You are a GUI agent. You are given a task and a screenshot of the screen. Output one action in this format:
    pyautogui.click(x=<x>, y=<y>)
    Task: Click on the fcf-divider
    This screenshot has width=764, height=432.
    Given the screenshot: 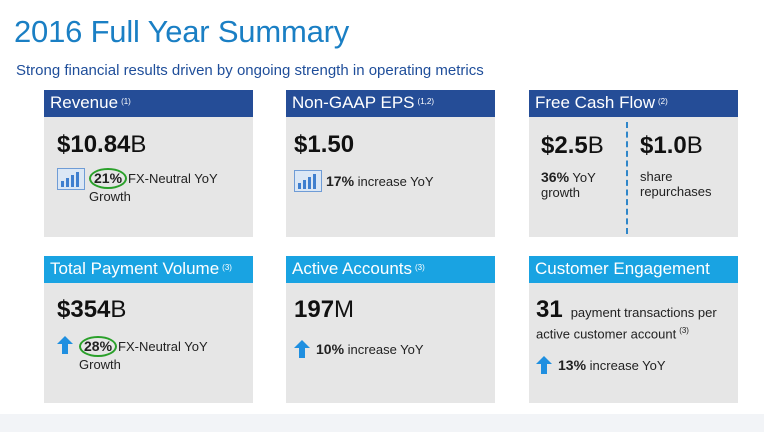 What is the action you would take?
    pyautogui.click(x=627, y=178)
    